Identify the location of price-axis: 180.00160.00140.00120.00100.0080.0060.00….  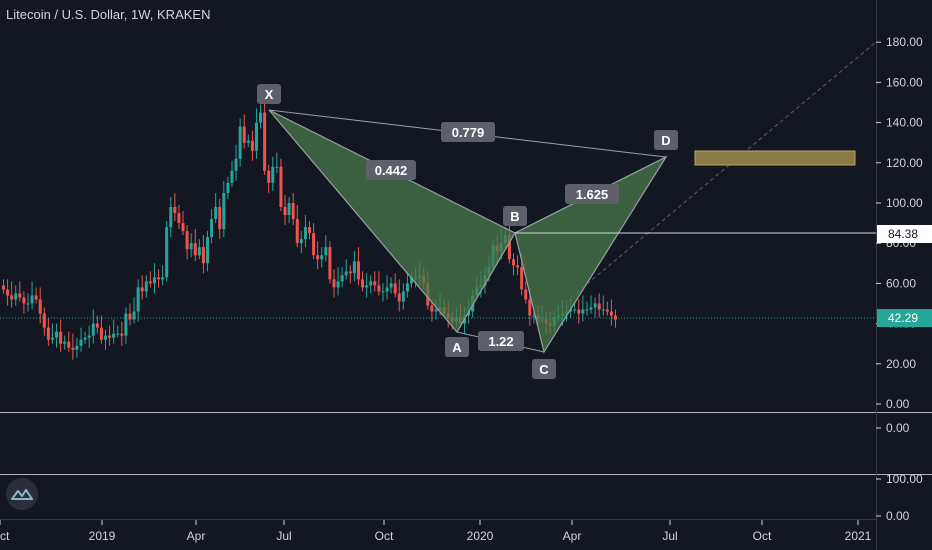
(899, 223).